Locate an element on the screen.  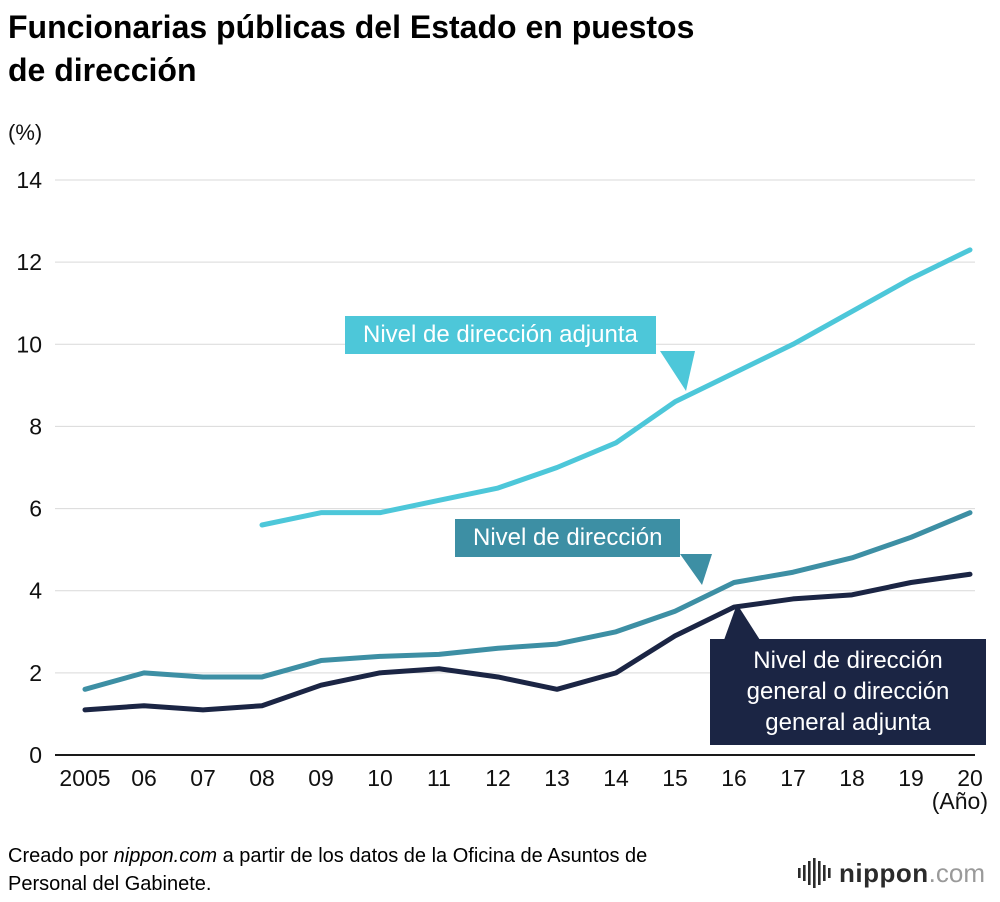
footer-credit-source: nippon.com is located at coordinates (165, 856).